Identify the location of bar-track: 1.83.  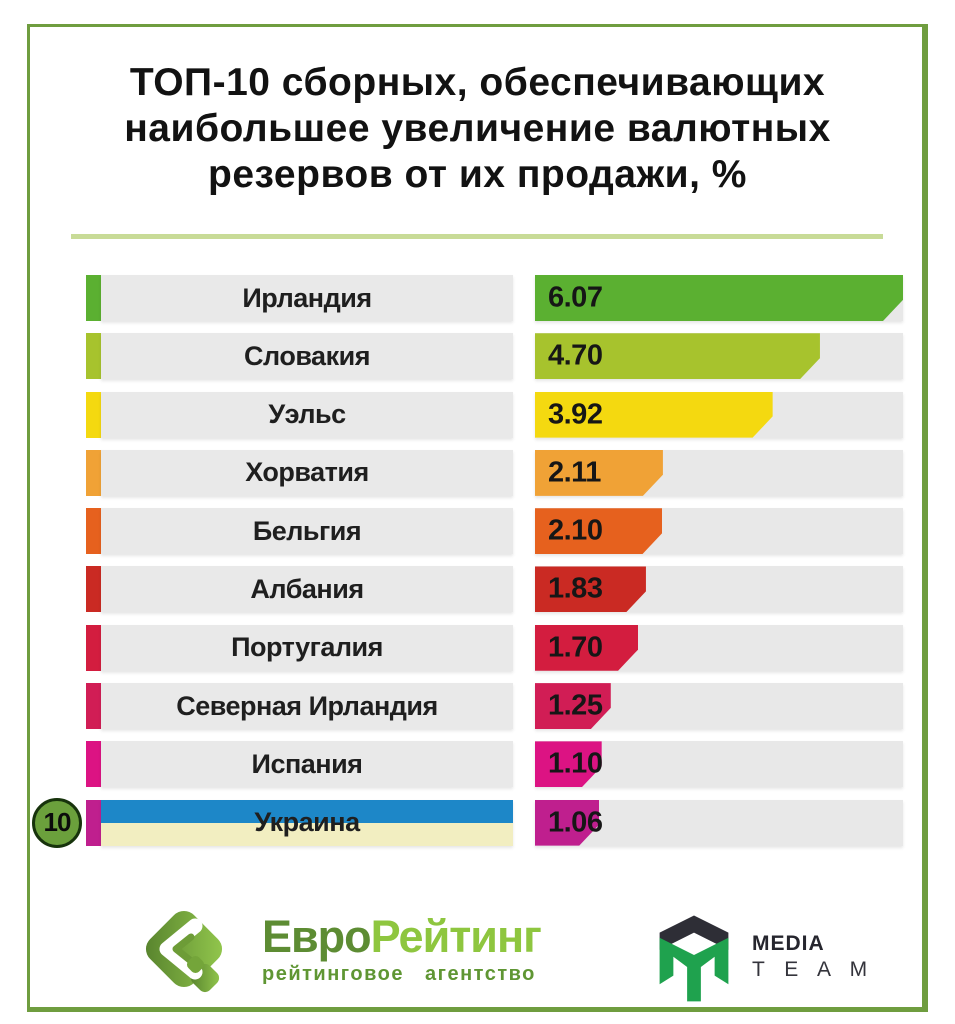
(719, 589).